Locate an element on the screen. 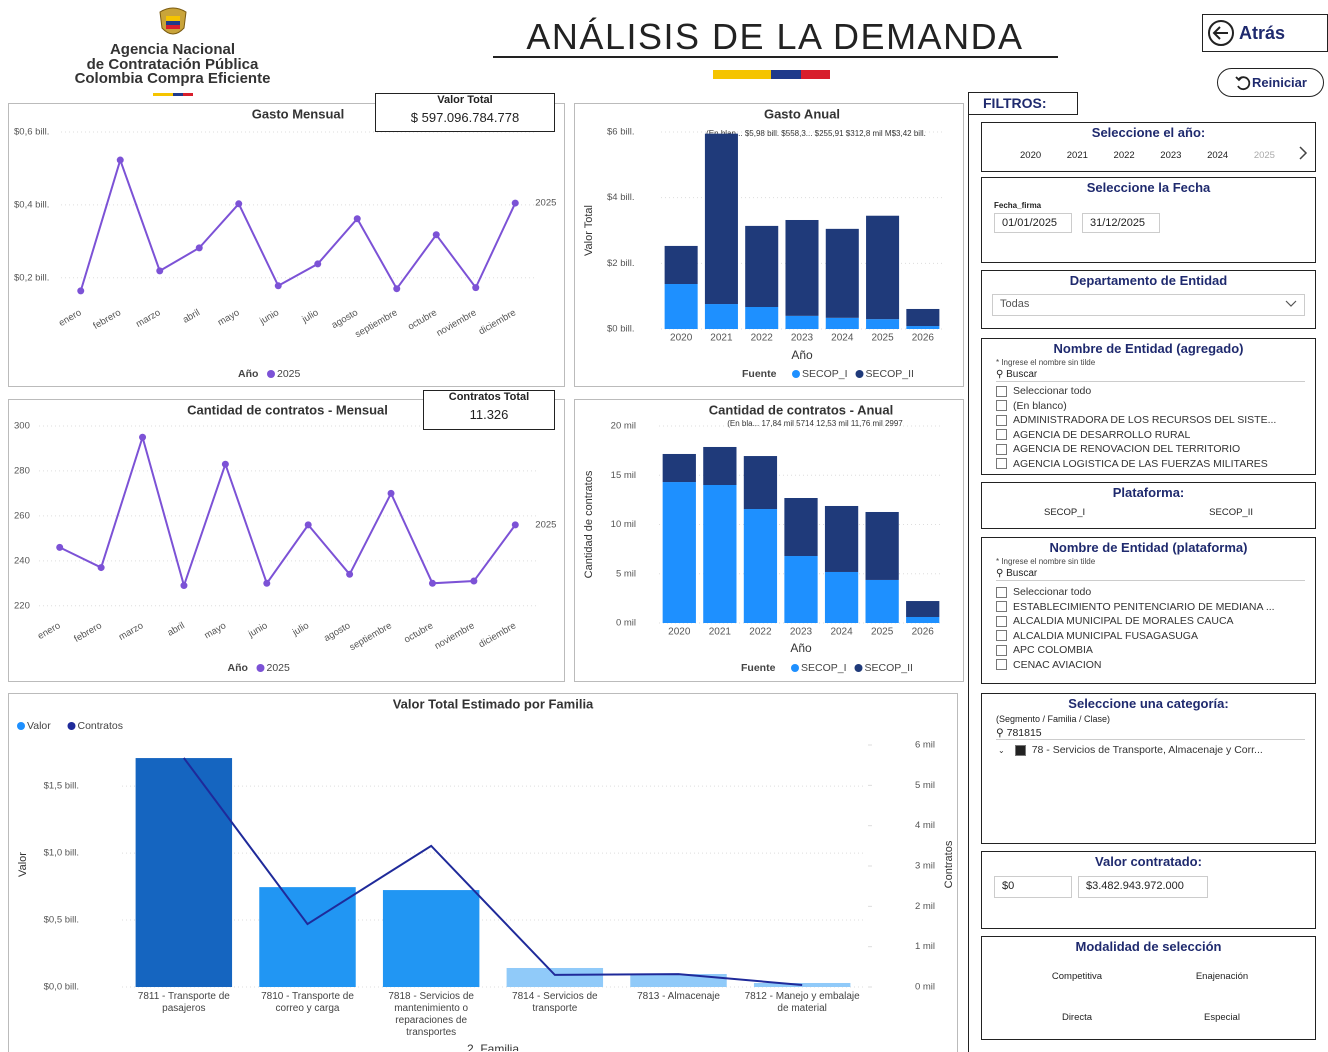 Image resolution: width=1328 pixels, height=1052 pixels. y-tick-label: 15 mil is located at coordinates (623, 475).